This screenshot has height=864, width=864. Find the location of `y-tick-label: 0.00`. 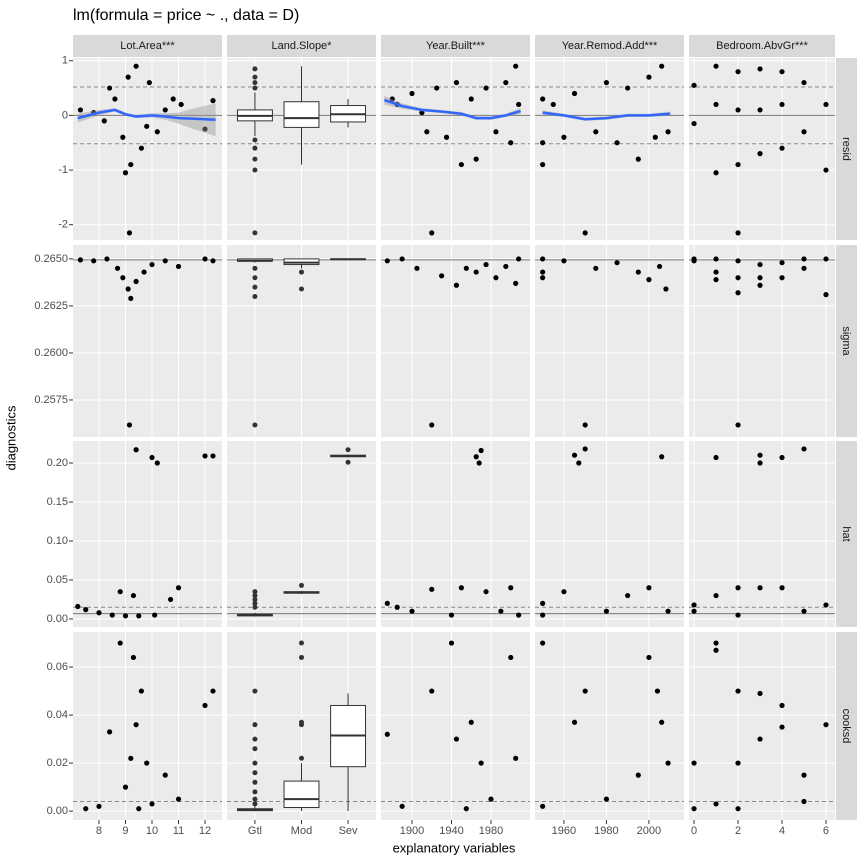

y-tick-label: 0.00 is located at coordinates (57, 811).